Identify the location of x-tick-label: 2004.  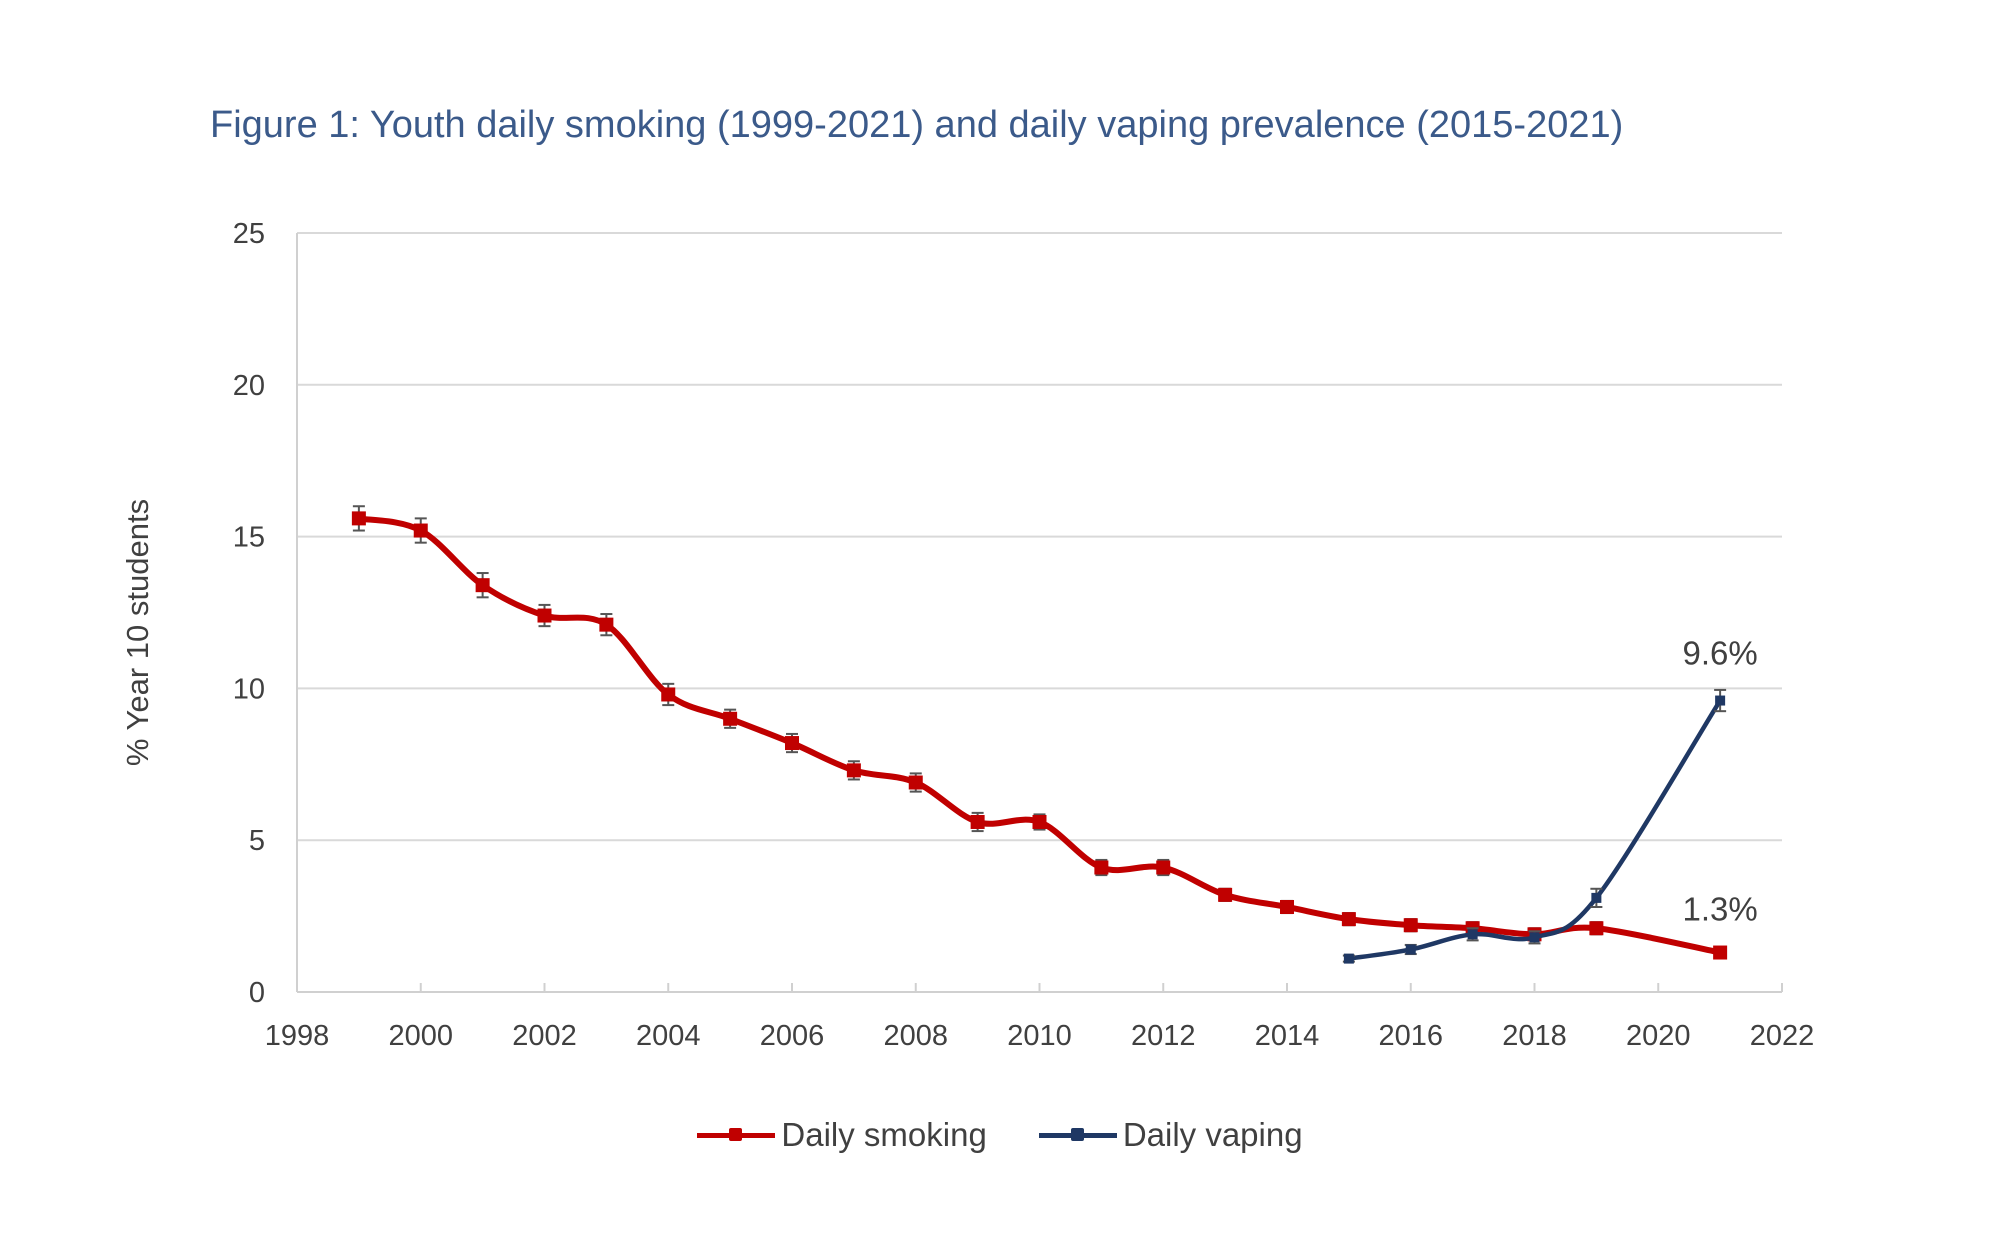
(668, 1036).